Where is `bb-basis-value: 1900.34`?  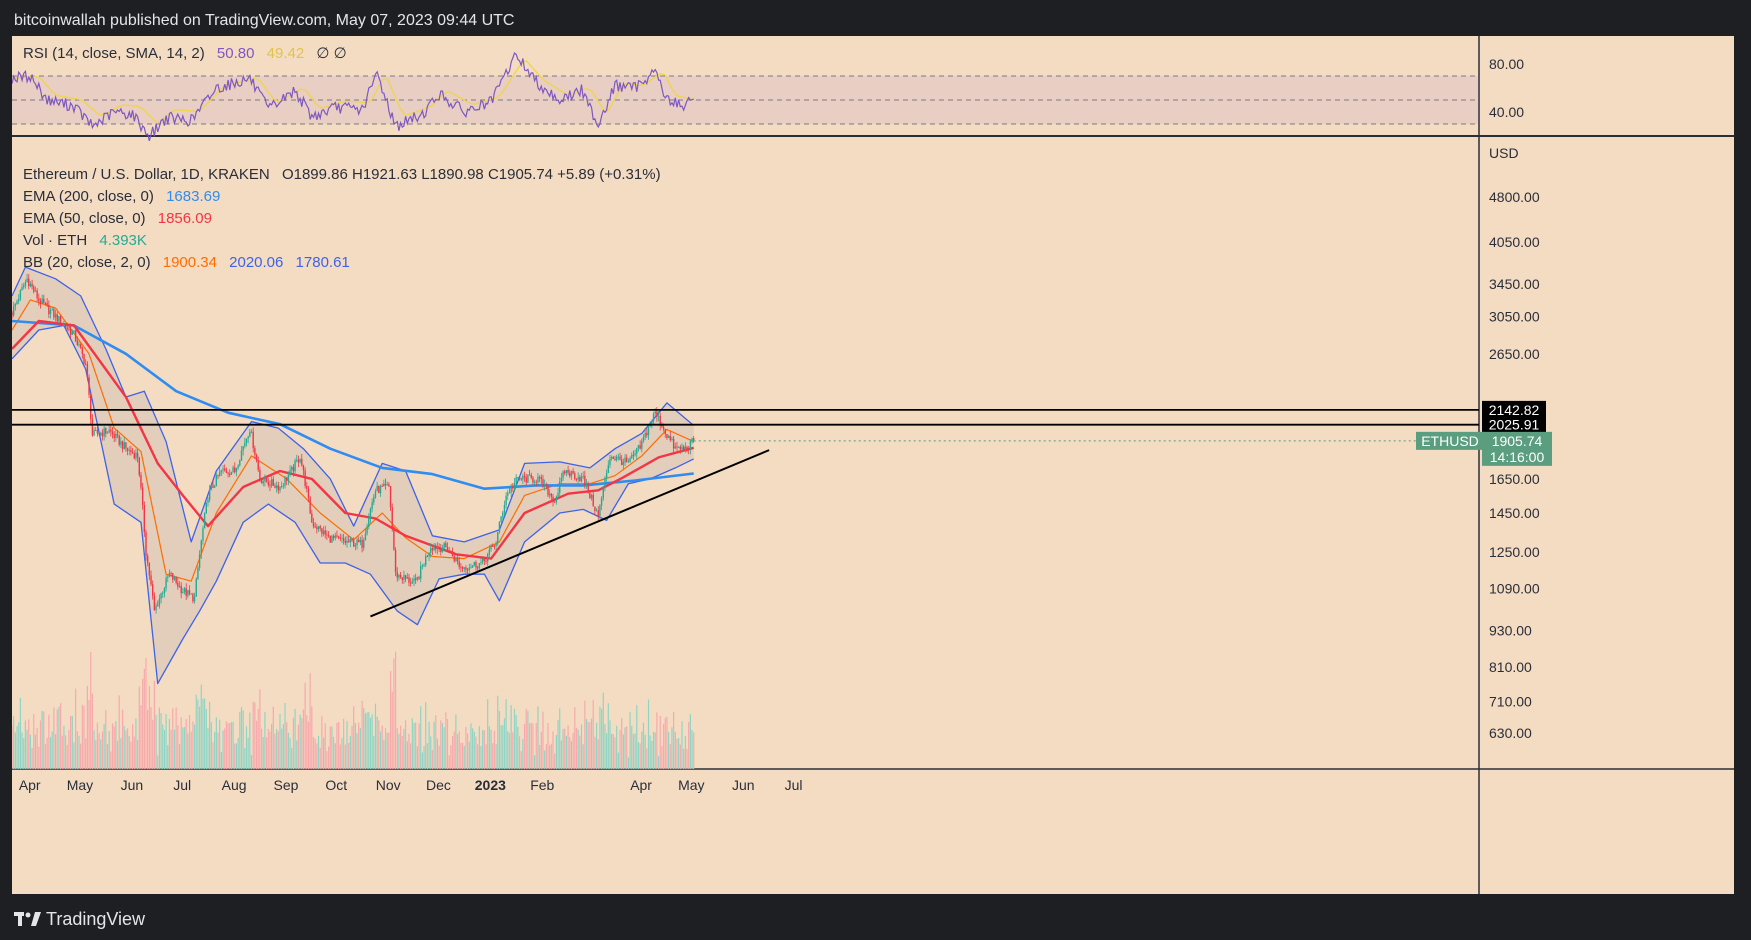 bb-basis-value: 1900.34 is located at coordinates (189, 262).